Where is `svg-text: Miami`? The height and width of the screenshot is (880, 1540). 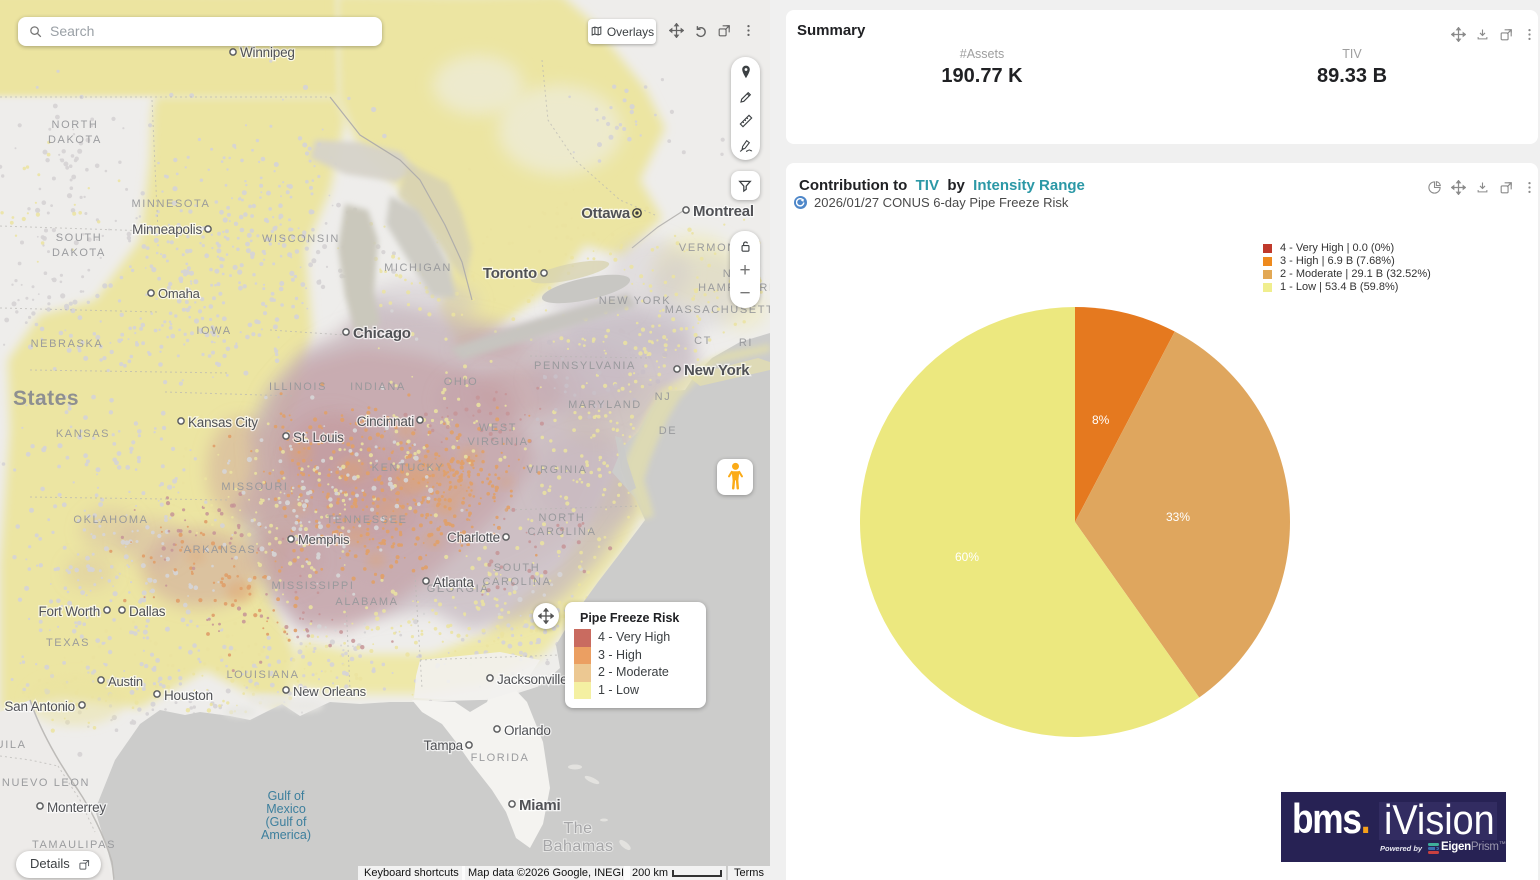 svg-text: Miami is located at coordinates (540, 805).